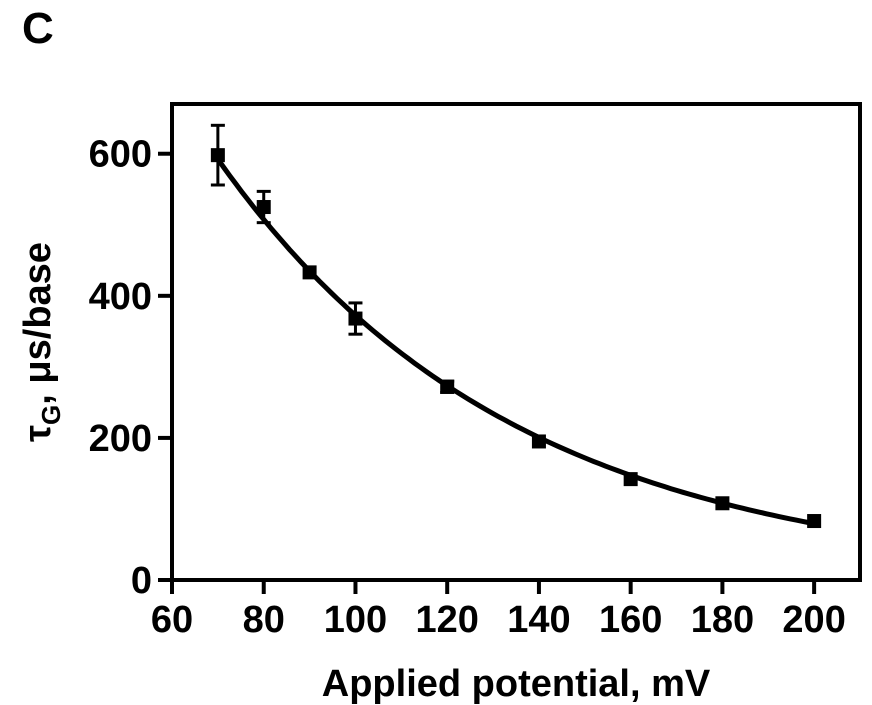 This screenshot has width=872, height=705. Describe the element at coordinates (446, 620) in the screenshot. I see `x-tick-label-120: 120` at that location.